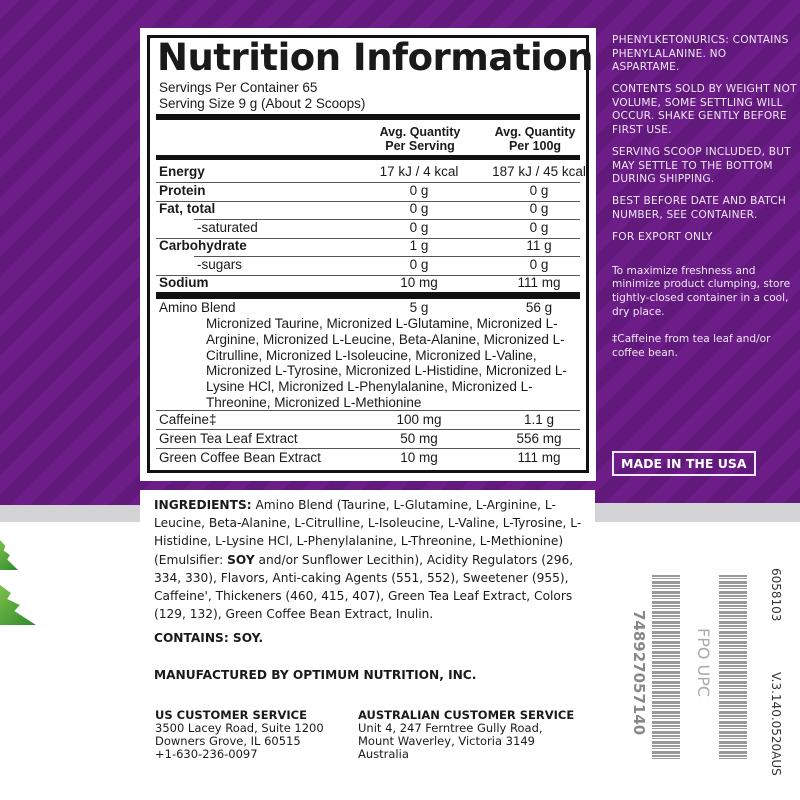 The width and height of the screenshot is (800, 800). I want to click on address-line: Mount Waverley, Victoria 3149, so click(446, 741).